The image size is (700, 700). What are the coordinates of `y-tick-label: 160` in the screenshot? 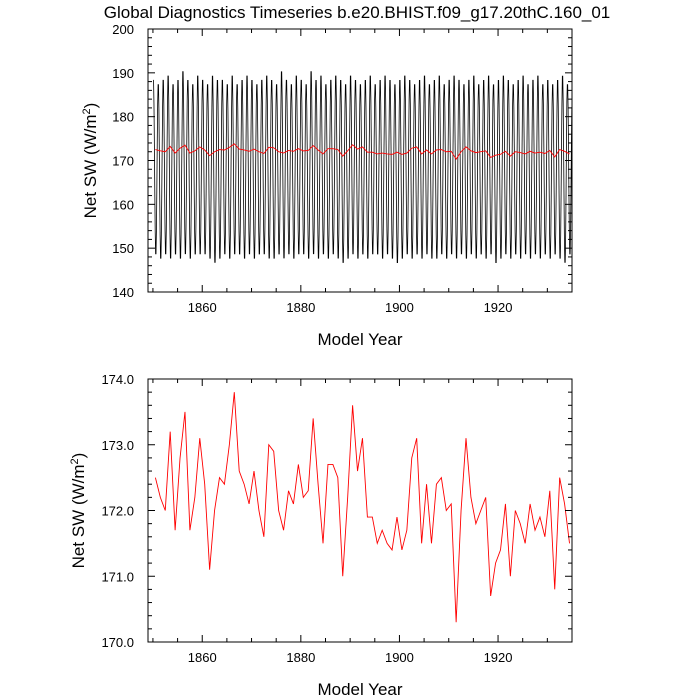 It's located at (123, 204).